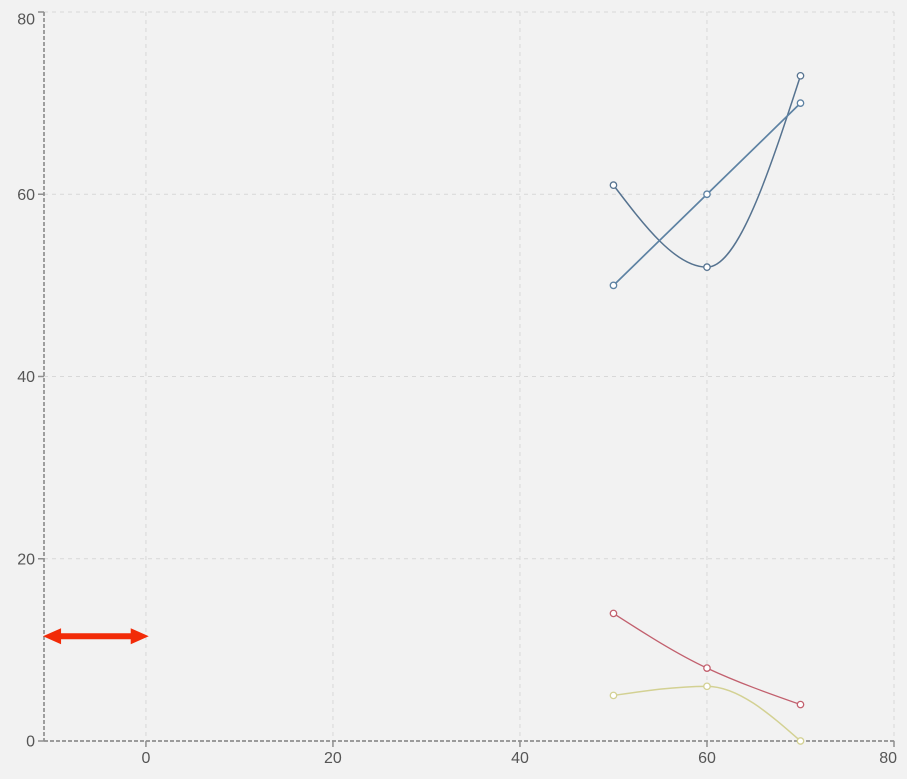 The height and width of the screenshot is (779, 907). What do you see at coordinates (520, 758) in the screenshot?
I see `x-axis-tick-label: 40` at bounding box center [520, 758].